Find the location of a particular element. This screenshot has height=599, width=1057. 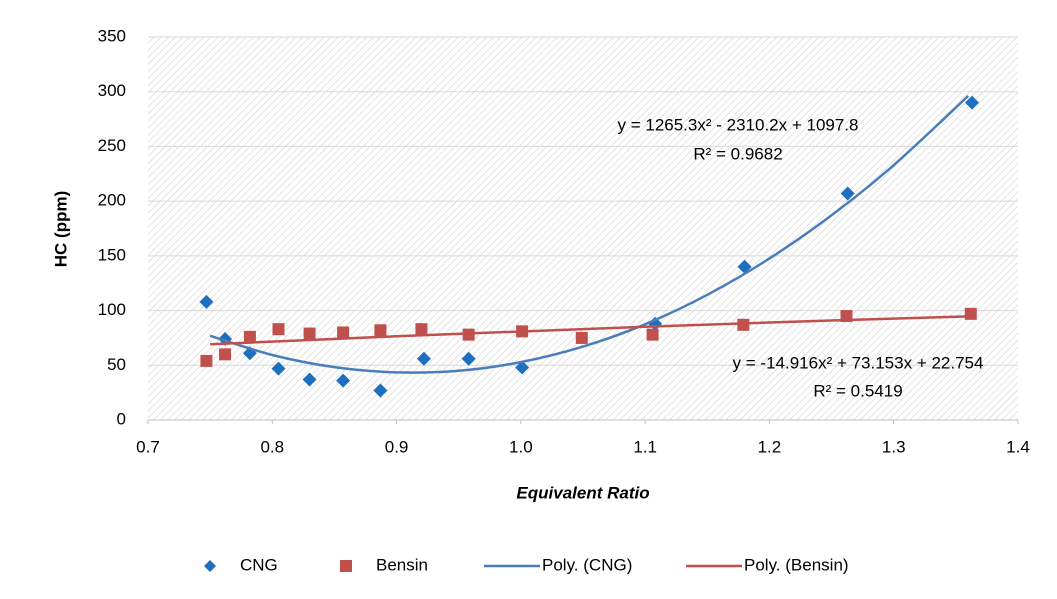

y-tick-label: 100 is located at coordinates (112, 309).